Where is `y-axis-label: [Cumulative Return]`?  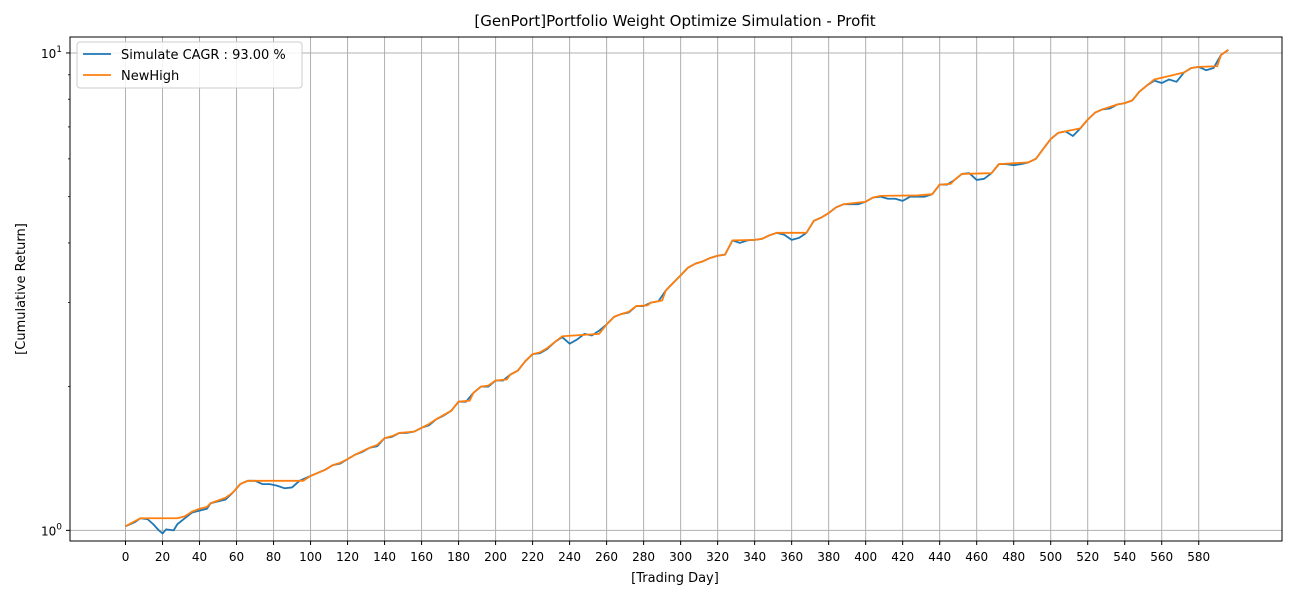
y-axis-label: [Cumulative Return] is located at coordinates (21, 289).